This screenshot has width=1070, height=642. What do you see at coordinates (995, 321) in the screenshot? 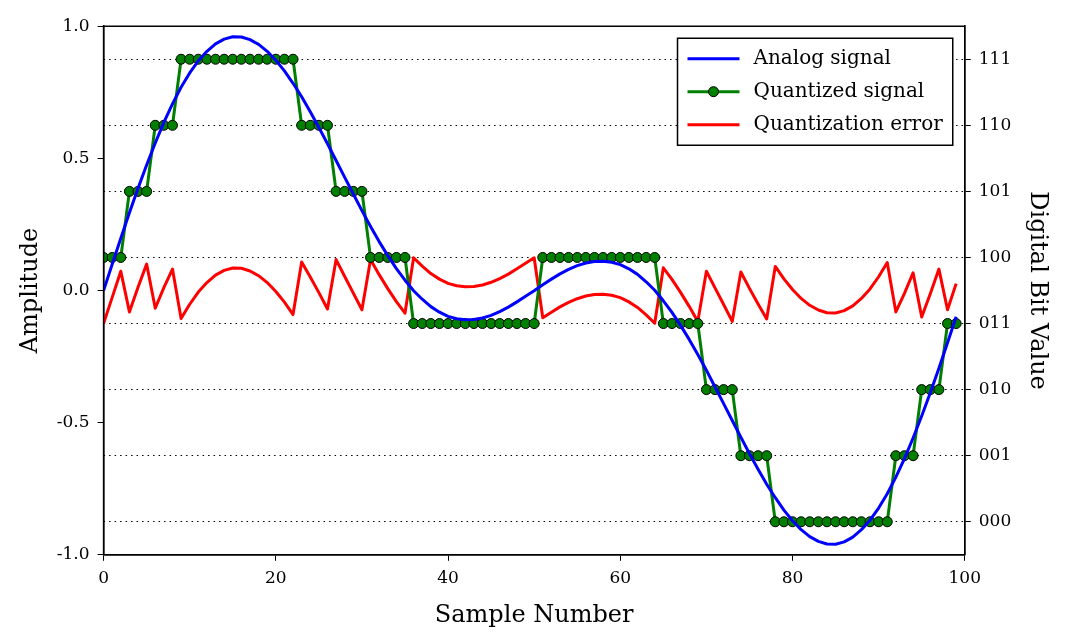
I see `category-label: 011` at bounding box center [995, 321].